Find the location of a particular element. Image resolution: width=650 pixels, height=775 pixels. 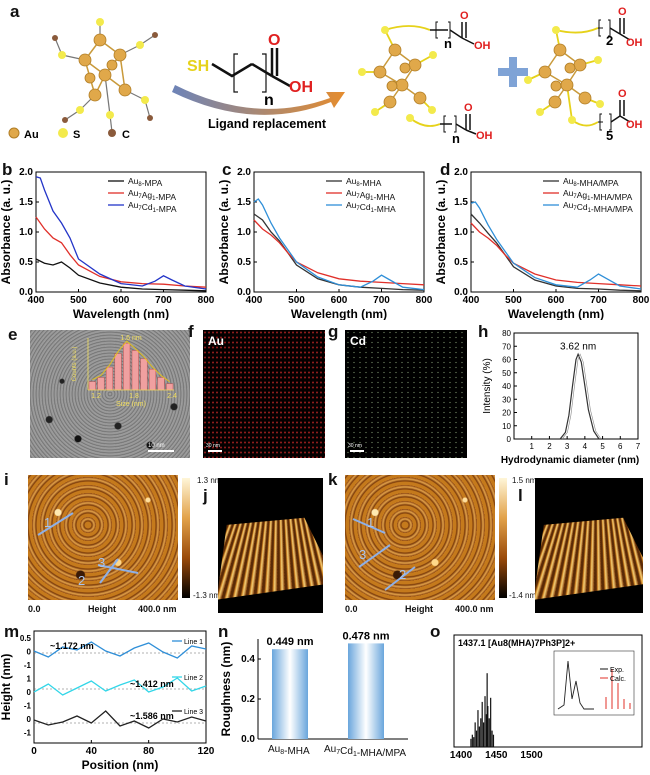

plus-icon is located at coordinates (513, 72).